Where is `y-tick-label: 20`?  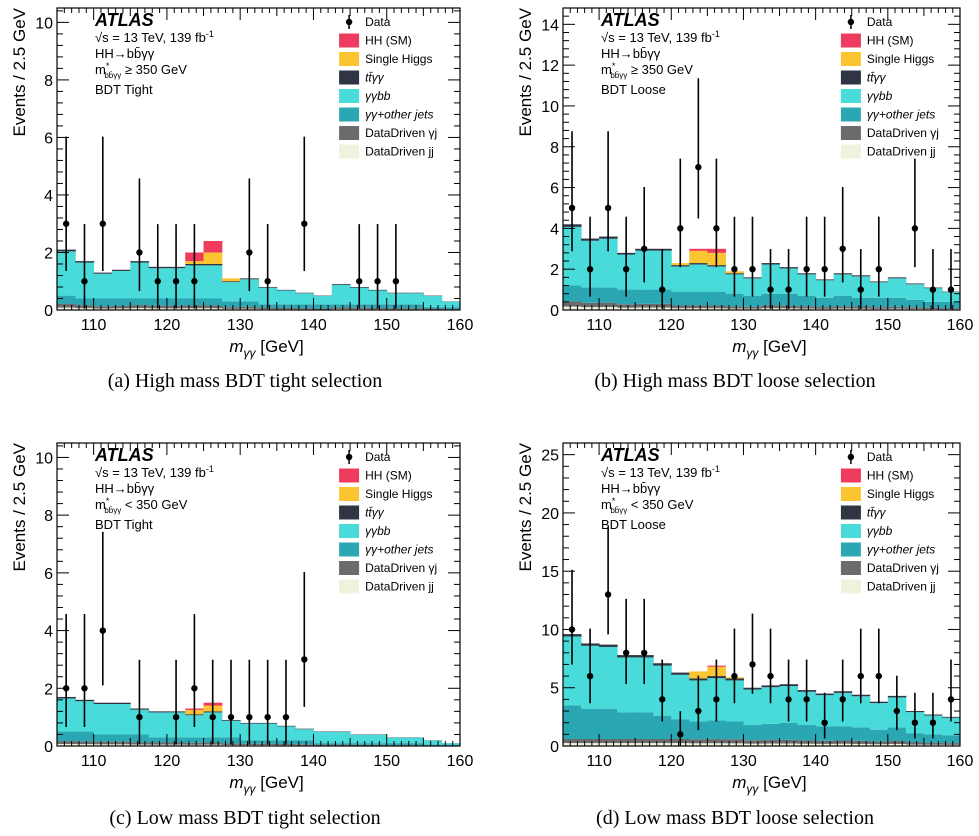 y-tick-label: 20 is located at coordinates (550, 514).